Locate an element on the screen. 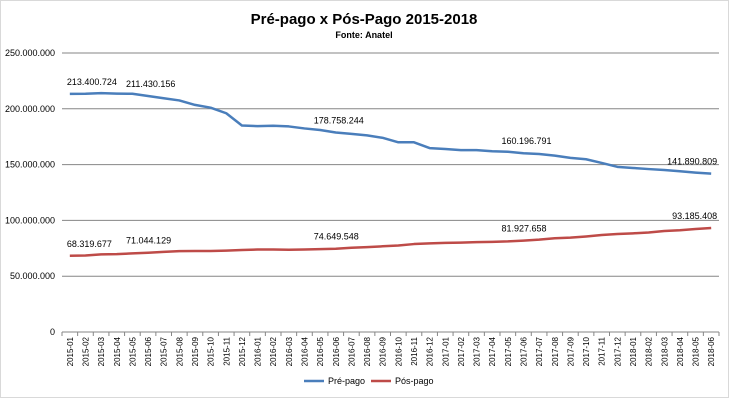 Image resolution: width=729 pixels, height=402 pixels. x-tick-label: 2015-08 is located at coordinates (179, 351).